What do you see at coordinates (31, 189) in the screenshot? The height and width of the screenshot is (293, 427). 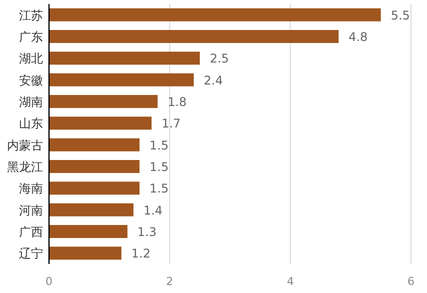 I see `y-tick-label: 海南` at bounding box center [31, 189].